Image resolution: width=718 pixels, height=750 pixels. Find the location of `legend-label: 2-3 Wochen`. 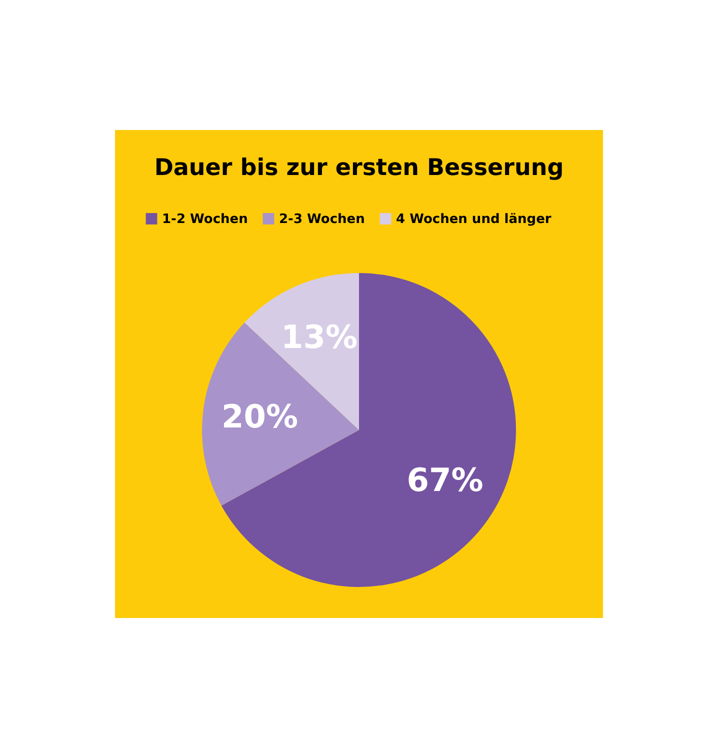

legend-label: 2-3 Wochen is located at coordinates (322, 219).